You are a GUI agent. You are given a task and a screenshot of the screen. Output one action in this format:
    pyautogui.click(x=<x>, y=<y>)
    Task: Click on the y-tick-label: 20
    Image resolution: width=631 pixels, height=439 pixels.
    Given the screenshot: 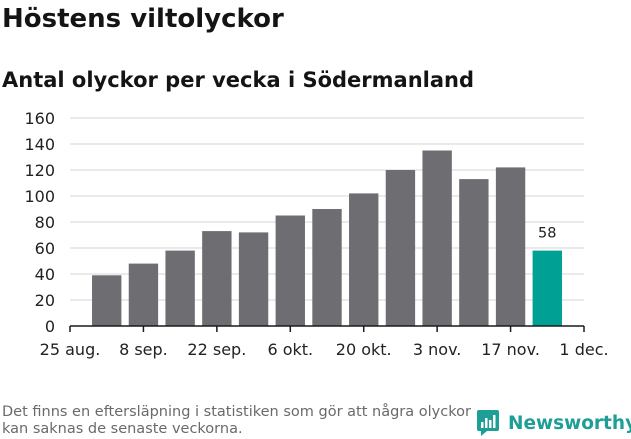 What is the action you would take?
    pyautogui.click(x=45, y=300)
    